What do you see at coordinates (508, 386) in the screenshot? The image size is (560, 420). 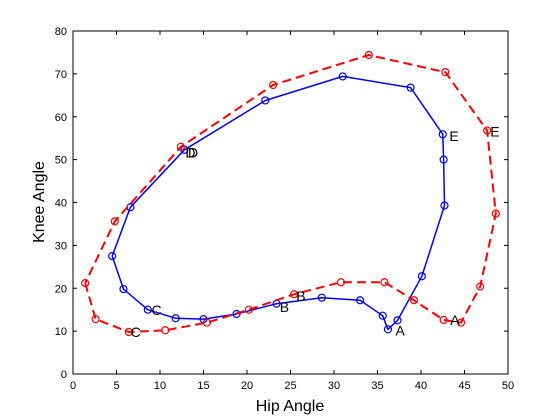 I see `x-tick-label: 50` at bounding box center [508, 386].